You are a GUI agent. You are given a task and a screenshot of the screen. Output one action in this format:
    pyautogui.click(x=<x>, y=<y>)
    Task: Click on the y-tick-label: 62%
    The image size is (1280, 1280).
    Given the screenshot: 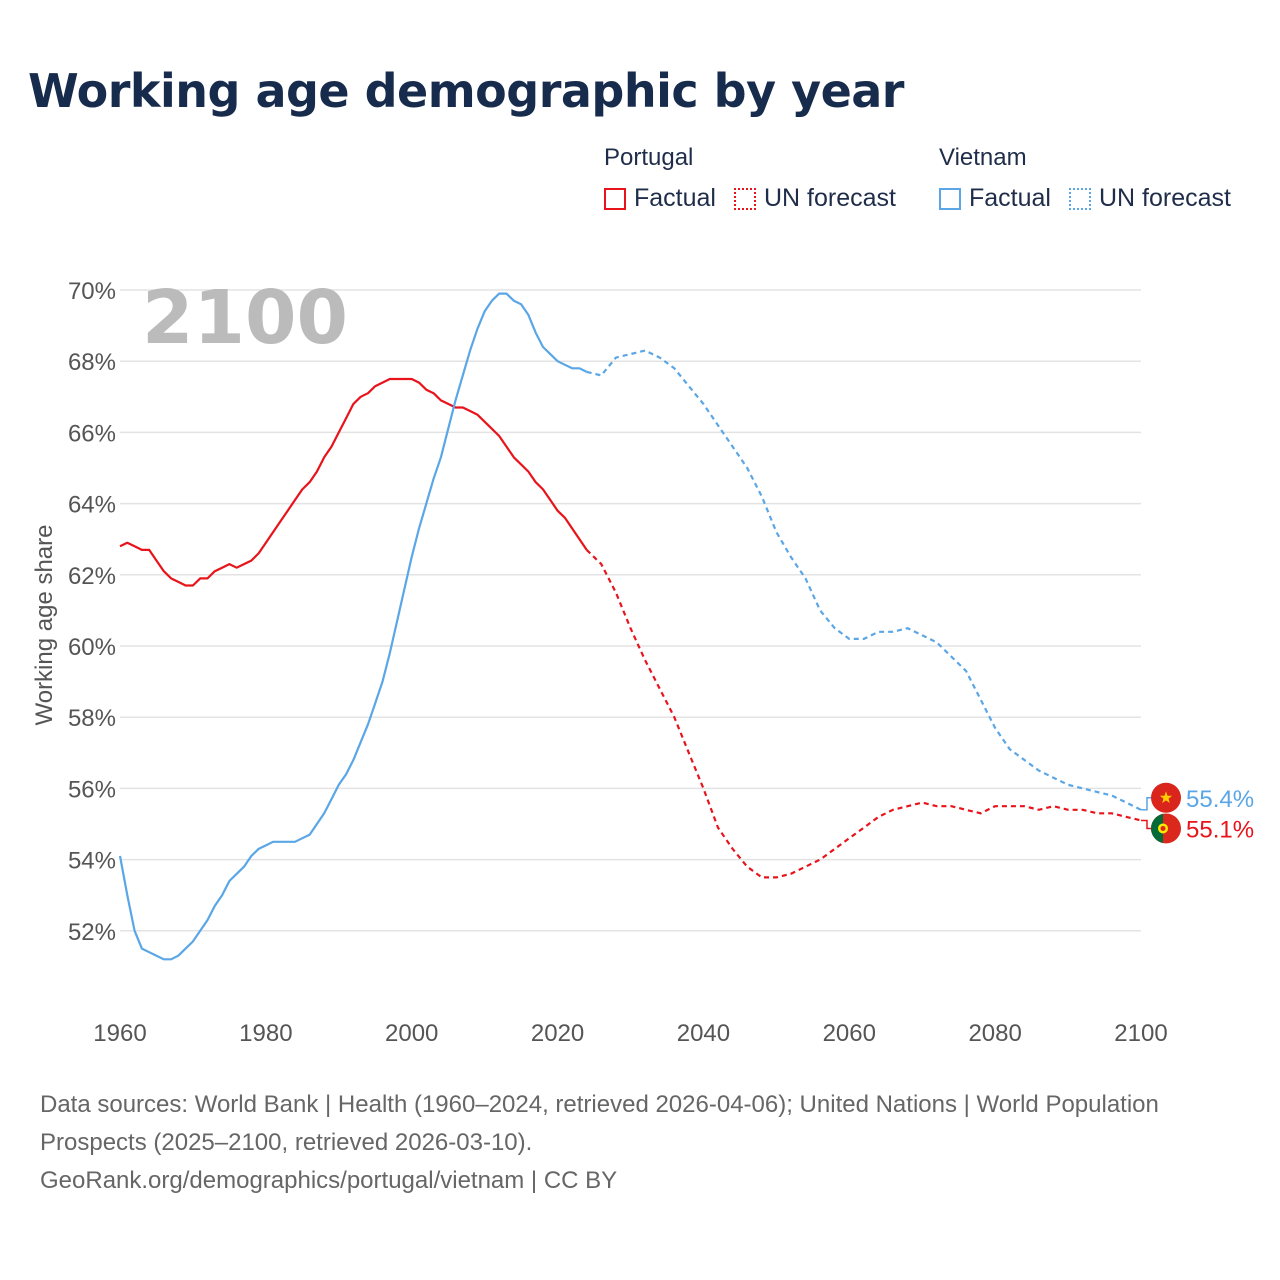 What is the action you would take?
    pyautogui.click(x=92, y=576)
    